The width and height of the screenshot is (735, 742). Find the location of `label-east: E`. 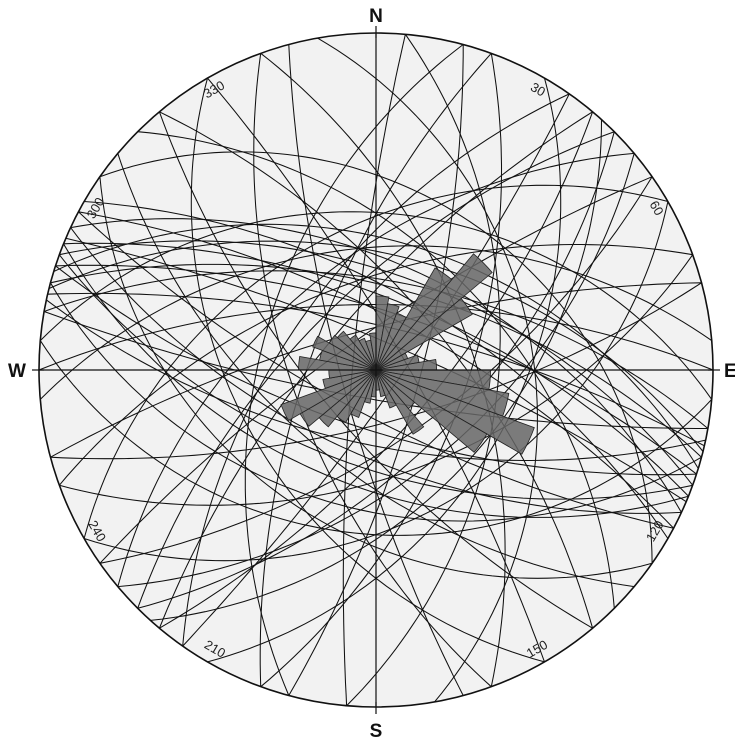

label-east: E is located at coordinates (729, 371).